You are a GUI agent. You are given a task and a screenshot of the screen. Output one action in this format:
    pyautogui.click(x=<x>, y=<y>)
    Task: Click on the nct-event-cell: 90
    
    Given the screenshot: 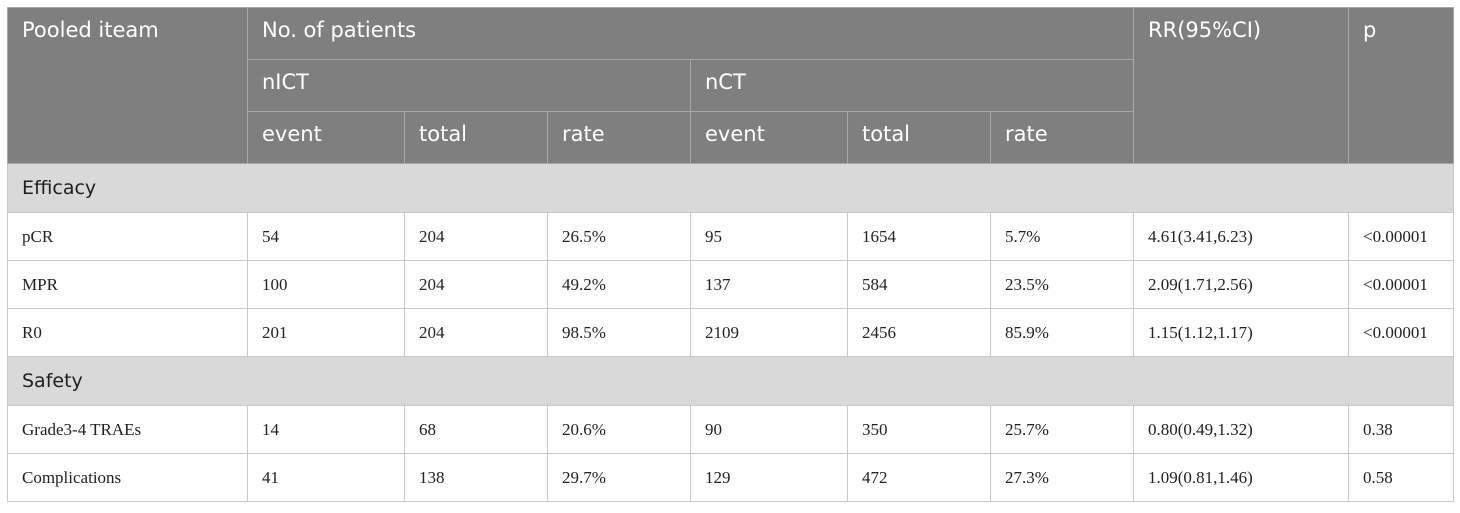 What is the action you would take?
    pyautogui.click(x=769, y=429)
    